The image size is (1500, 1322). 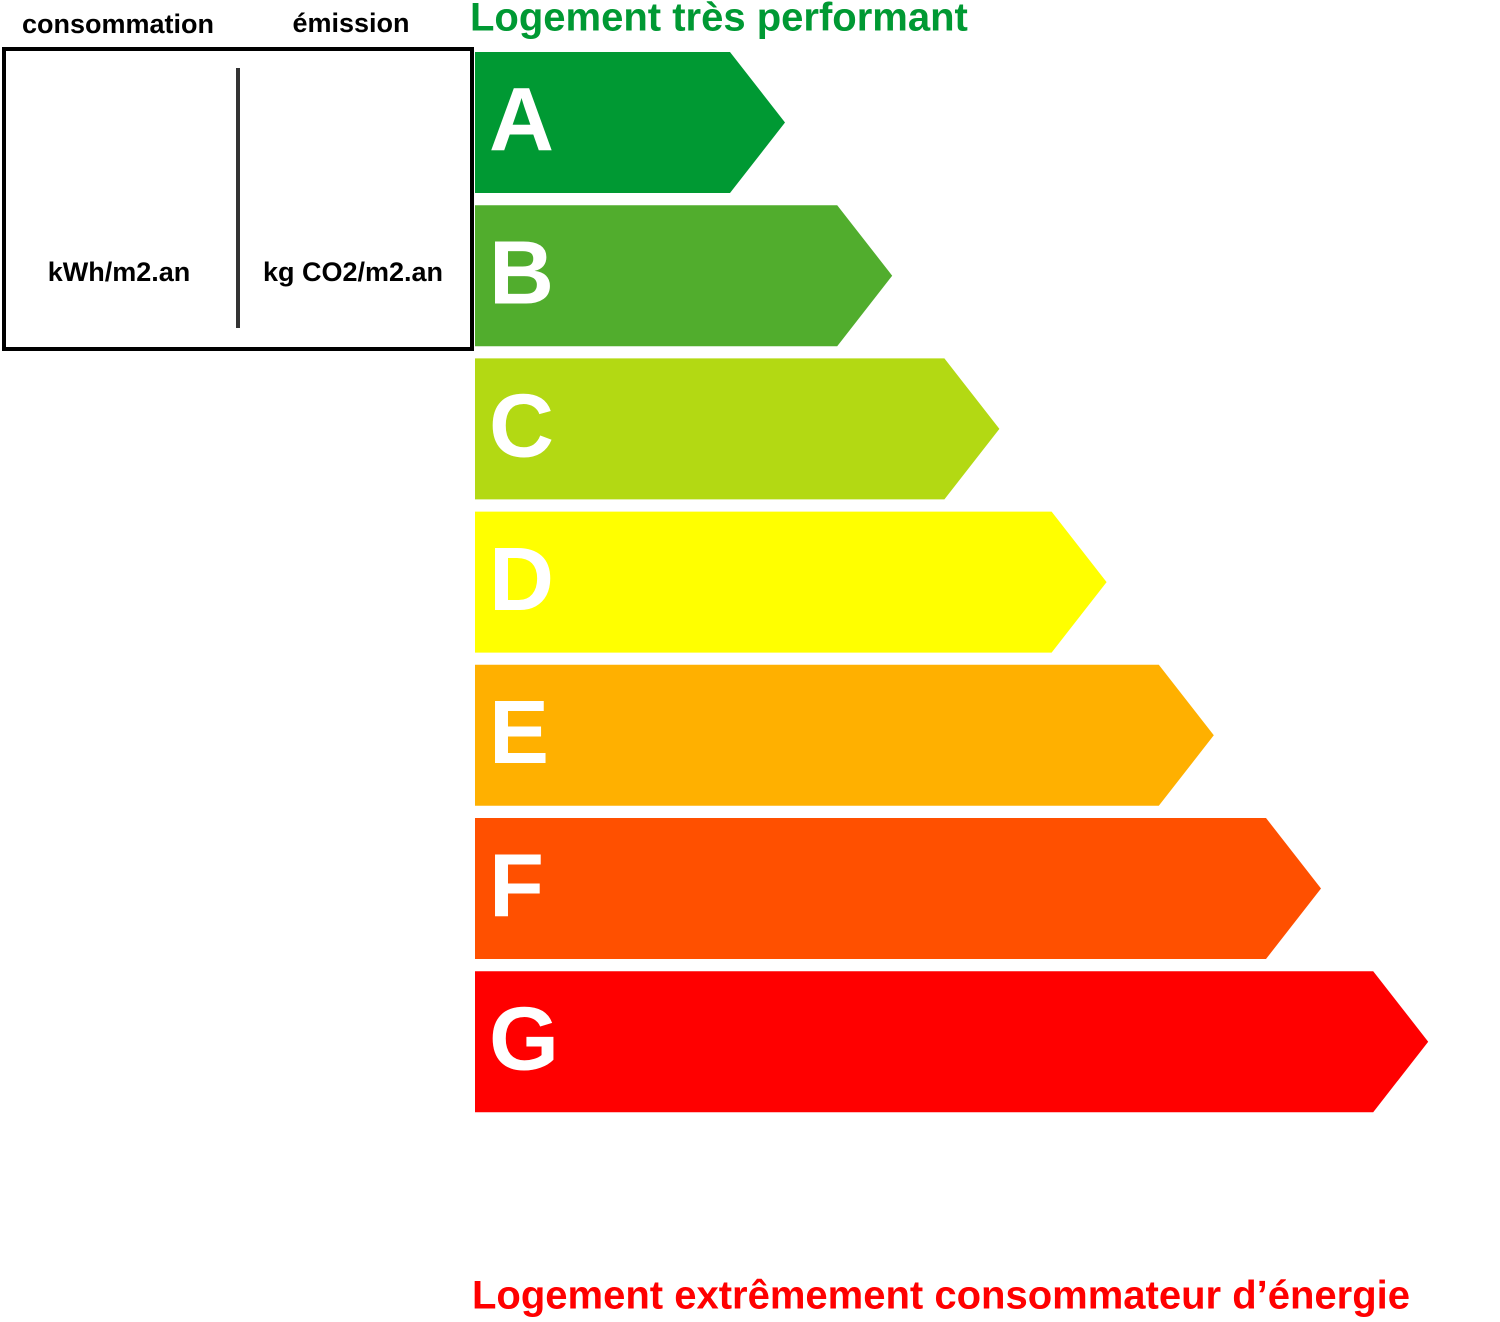 What do you see at coordinates (521, 120) in the screenshot?
I see `class-letter: A` at bounding box center [521, 120].